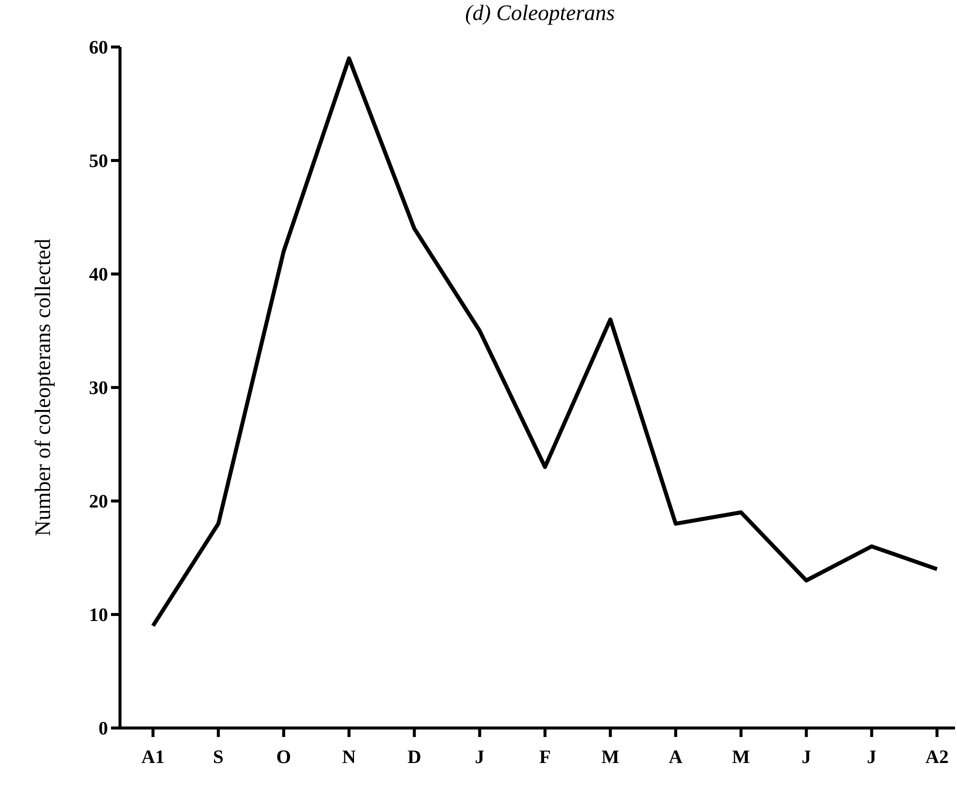  Describe the element at coordinates (937, 757) in the screenshot. I see `x-tick-label: A2` at that location.